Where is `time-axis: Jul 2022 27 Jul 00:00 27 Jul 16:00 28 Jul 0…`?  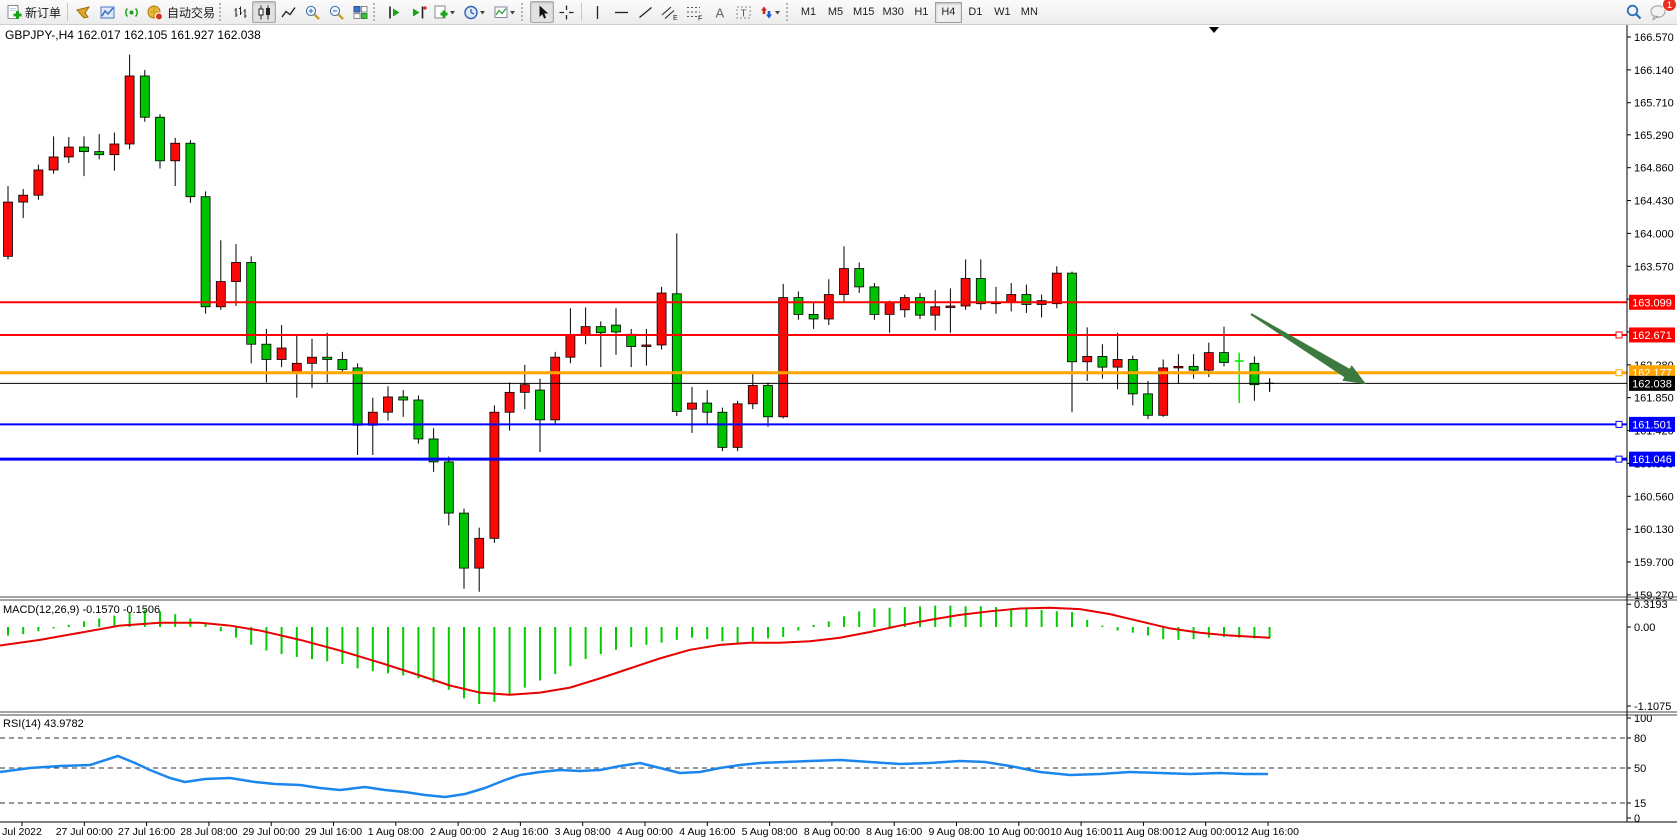 time-axis: Jul 2022 27 Jul 00:00 27 Jul 16:00 28 Jul 0… is located at coordinates (650, 830).